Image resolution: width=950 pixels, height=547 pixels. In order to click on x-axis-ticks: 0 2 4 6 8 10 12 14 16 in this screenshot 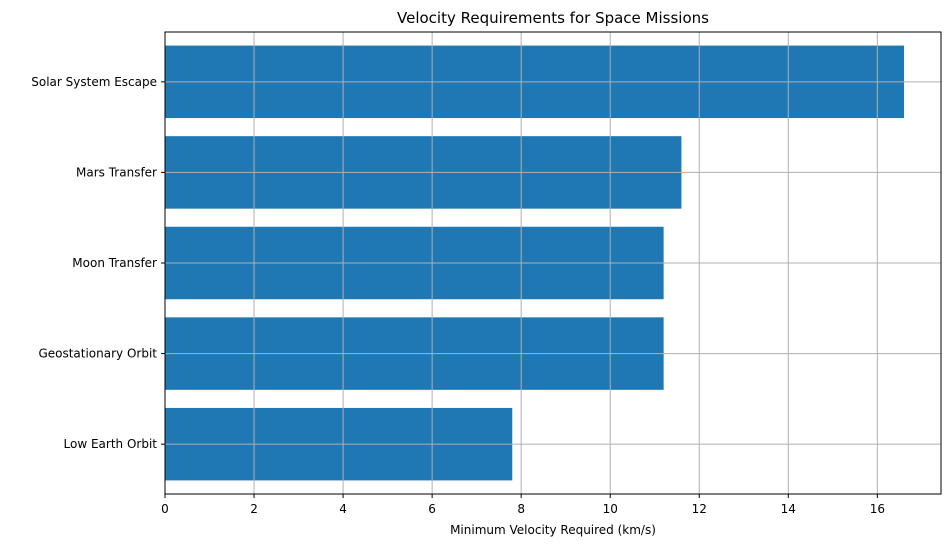, I will do `click(523, 505)`.